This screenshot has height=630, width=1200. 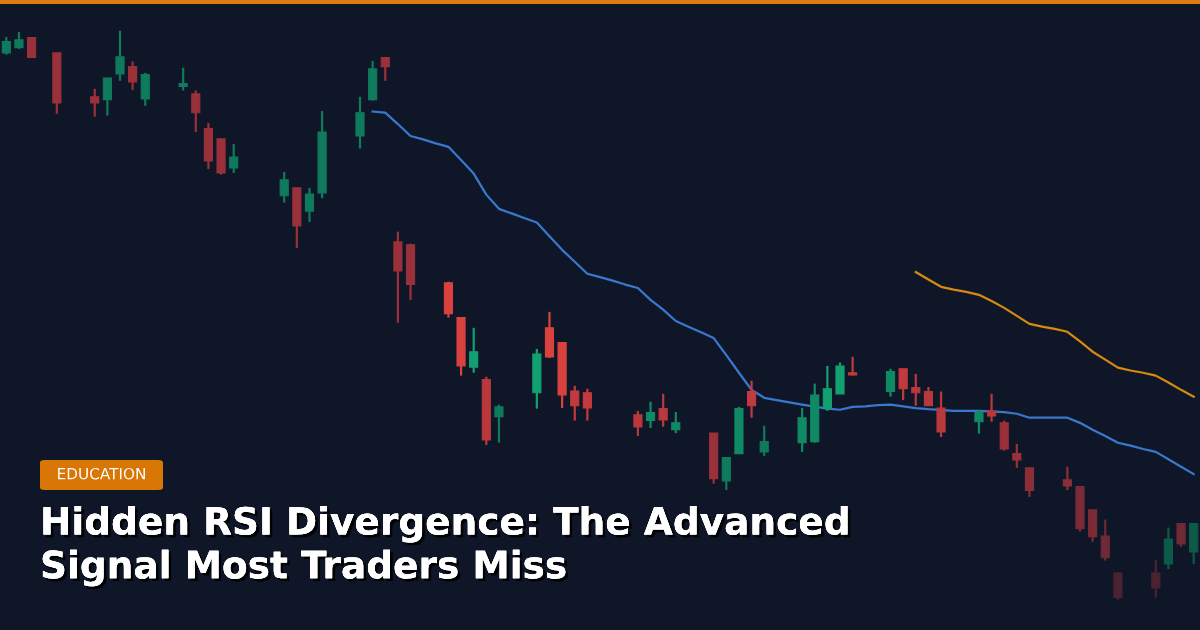 What do you see at coordinates (446, 548) in the screenshot?
I see `text: Hidden RSI Divergence: The Advanced Signal Most Traders Miss` at bounding box center [446, 548].